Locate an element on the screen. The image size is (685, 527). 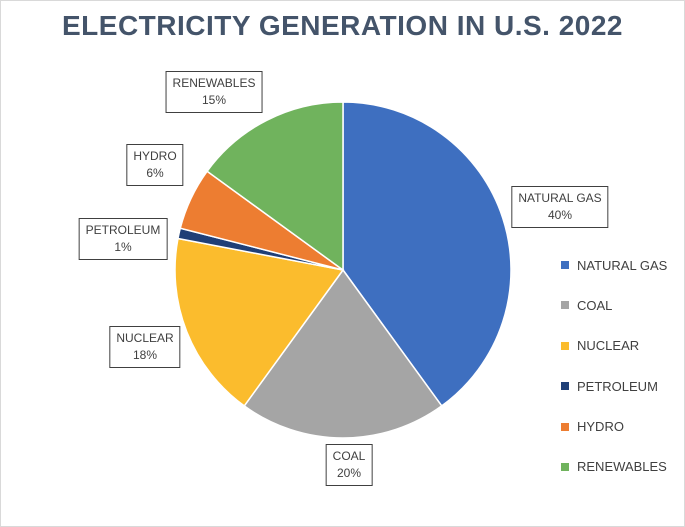
data-label-nuclear: NUCLEAR 18% is located at coordinates (145, 347).